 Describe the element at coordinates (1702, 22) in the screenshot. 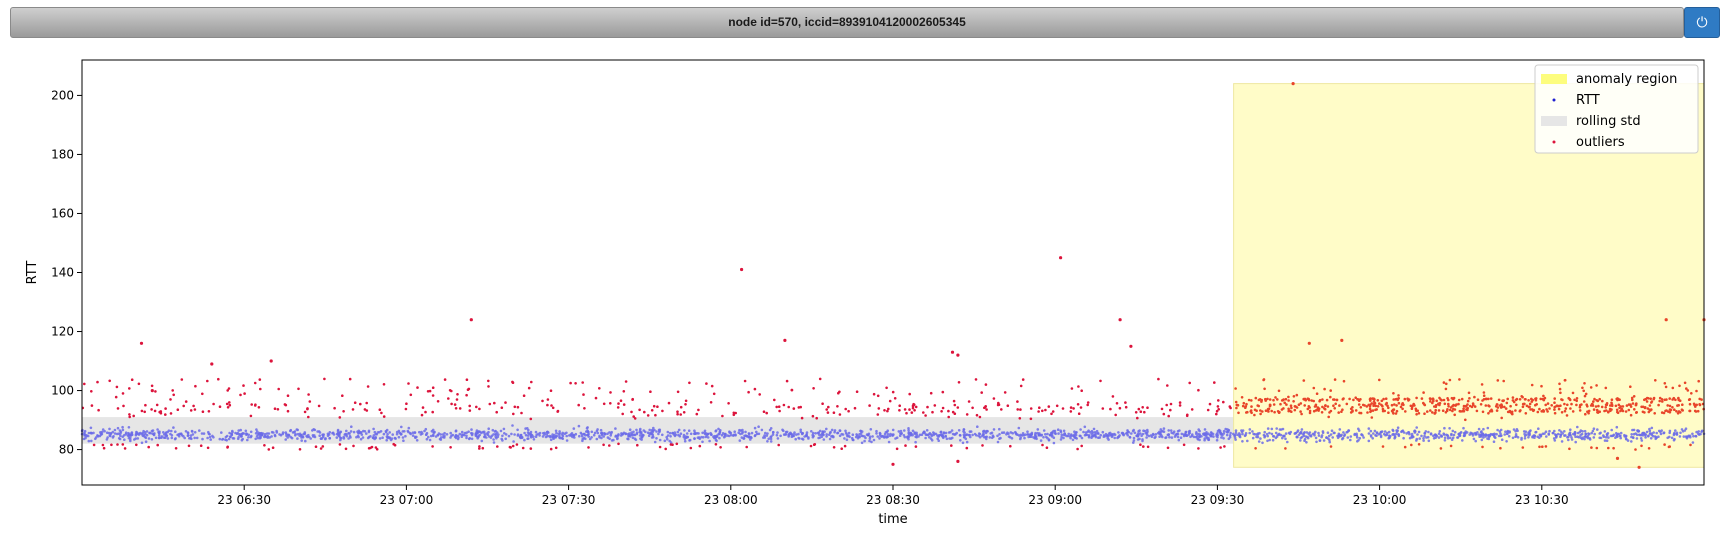

I see `power-button: ⏻` at that location.